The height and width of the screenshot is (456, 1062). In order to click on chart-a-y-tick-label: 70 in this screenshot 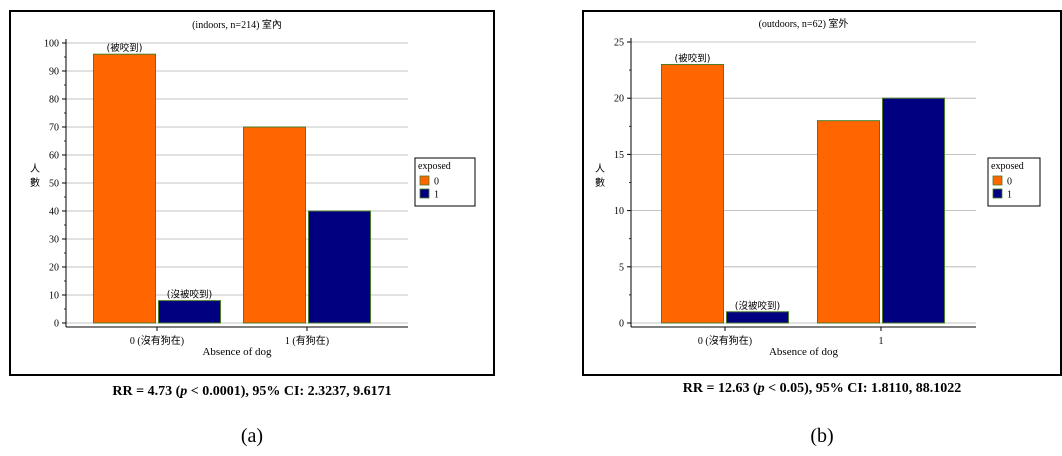, I will do `click(54, 128)`.